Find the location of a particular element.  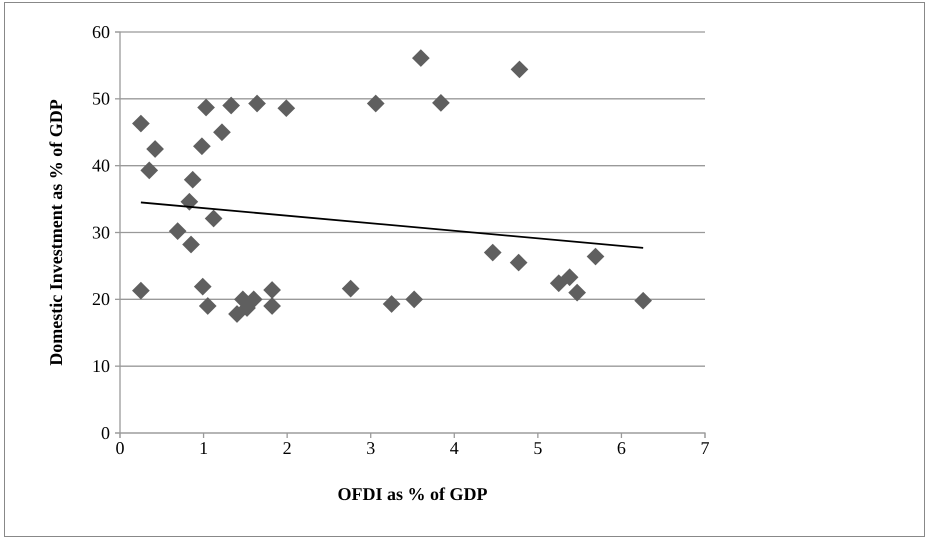

y-tick-label: 50 is located at coordinates (101, 98).